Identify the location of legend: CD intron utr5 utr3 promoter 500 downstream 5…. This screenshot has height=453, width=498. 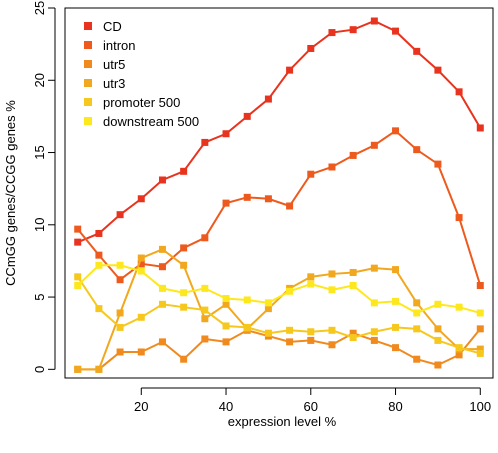
(141, 74).